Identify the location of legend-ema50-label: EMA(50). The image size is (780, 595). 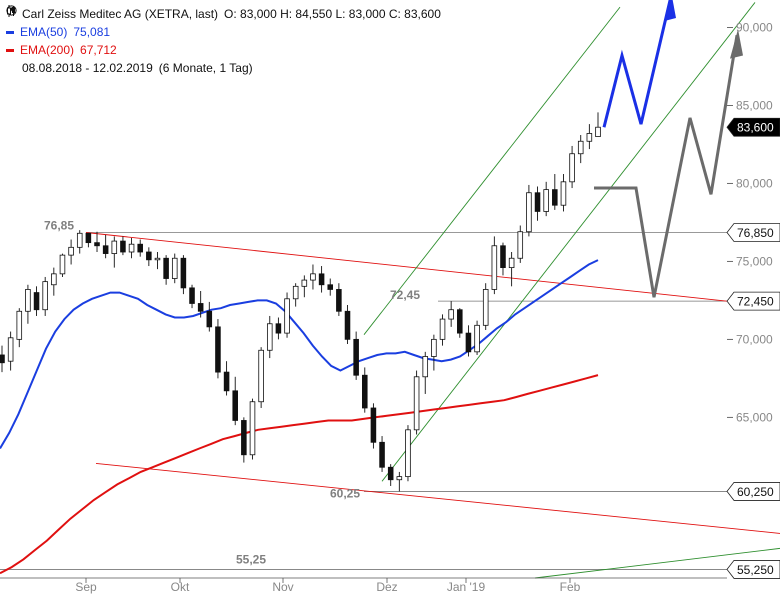
(44, 32).